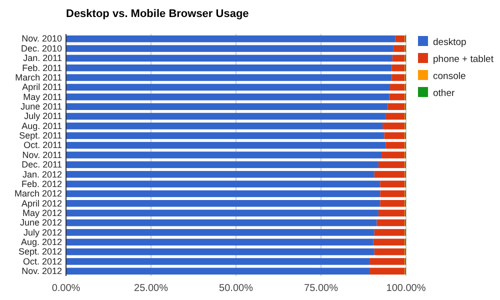 The width and height of the screenshot is (500, 300). What do you see at coordinates (406, 288) in the screenshot?
I see `x-tick-label: 100.00%` at bounding box center [406, 288].